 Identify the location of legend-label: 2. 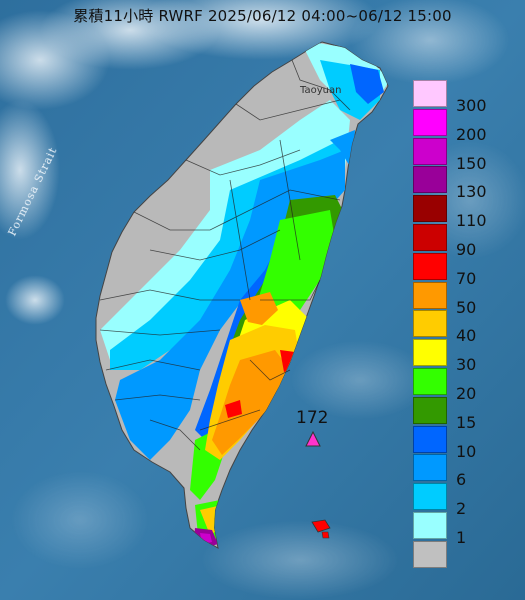
(461, 509).